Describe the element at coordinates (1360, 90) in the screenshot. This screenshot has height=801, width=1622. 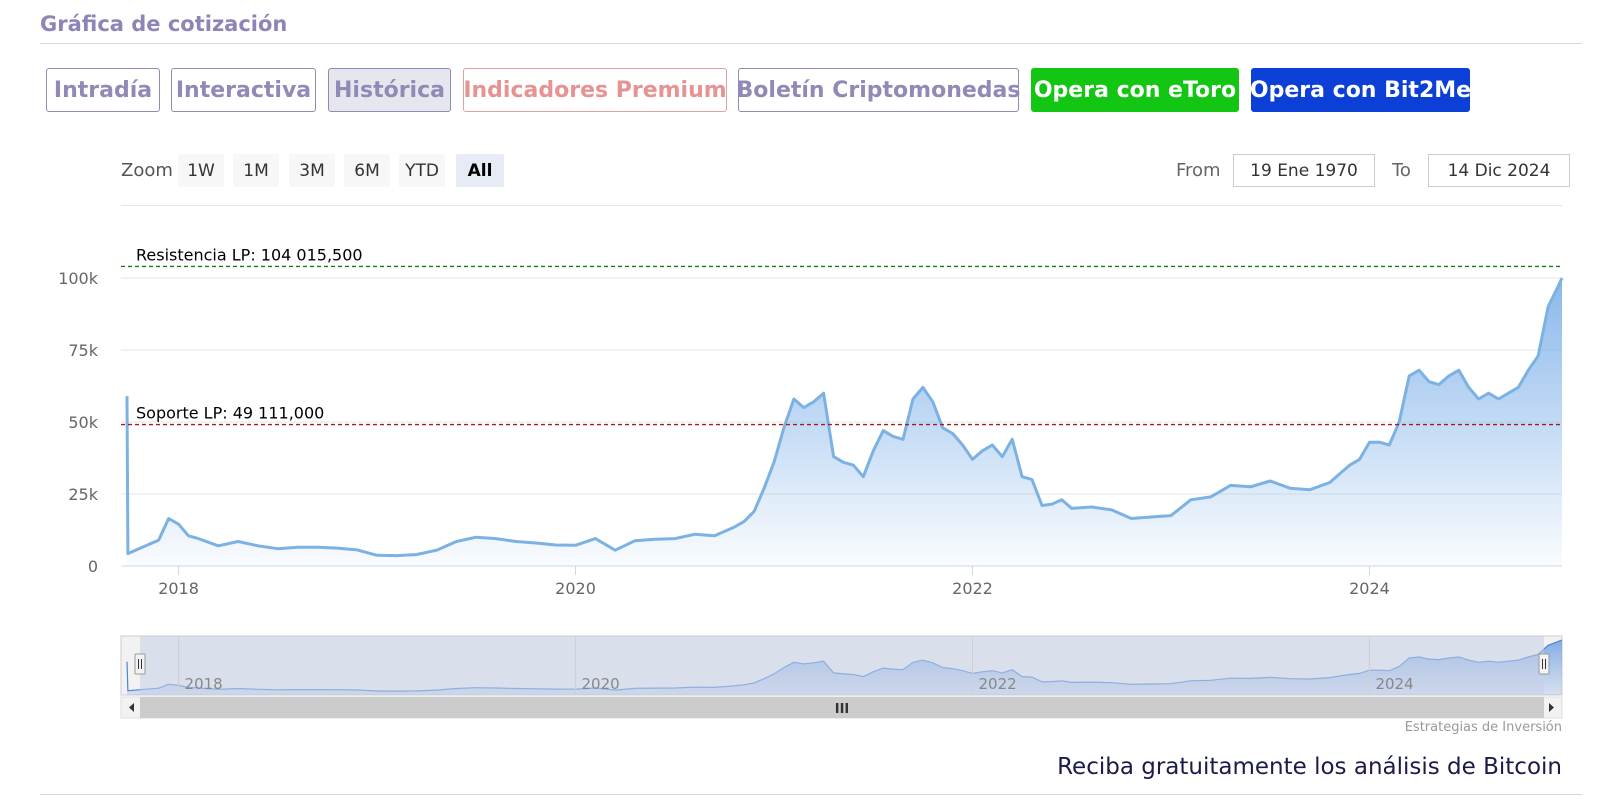
I see `opera-bit2me-button: Opera con Bit2Me` at that location.